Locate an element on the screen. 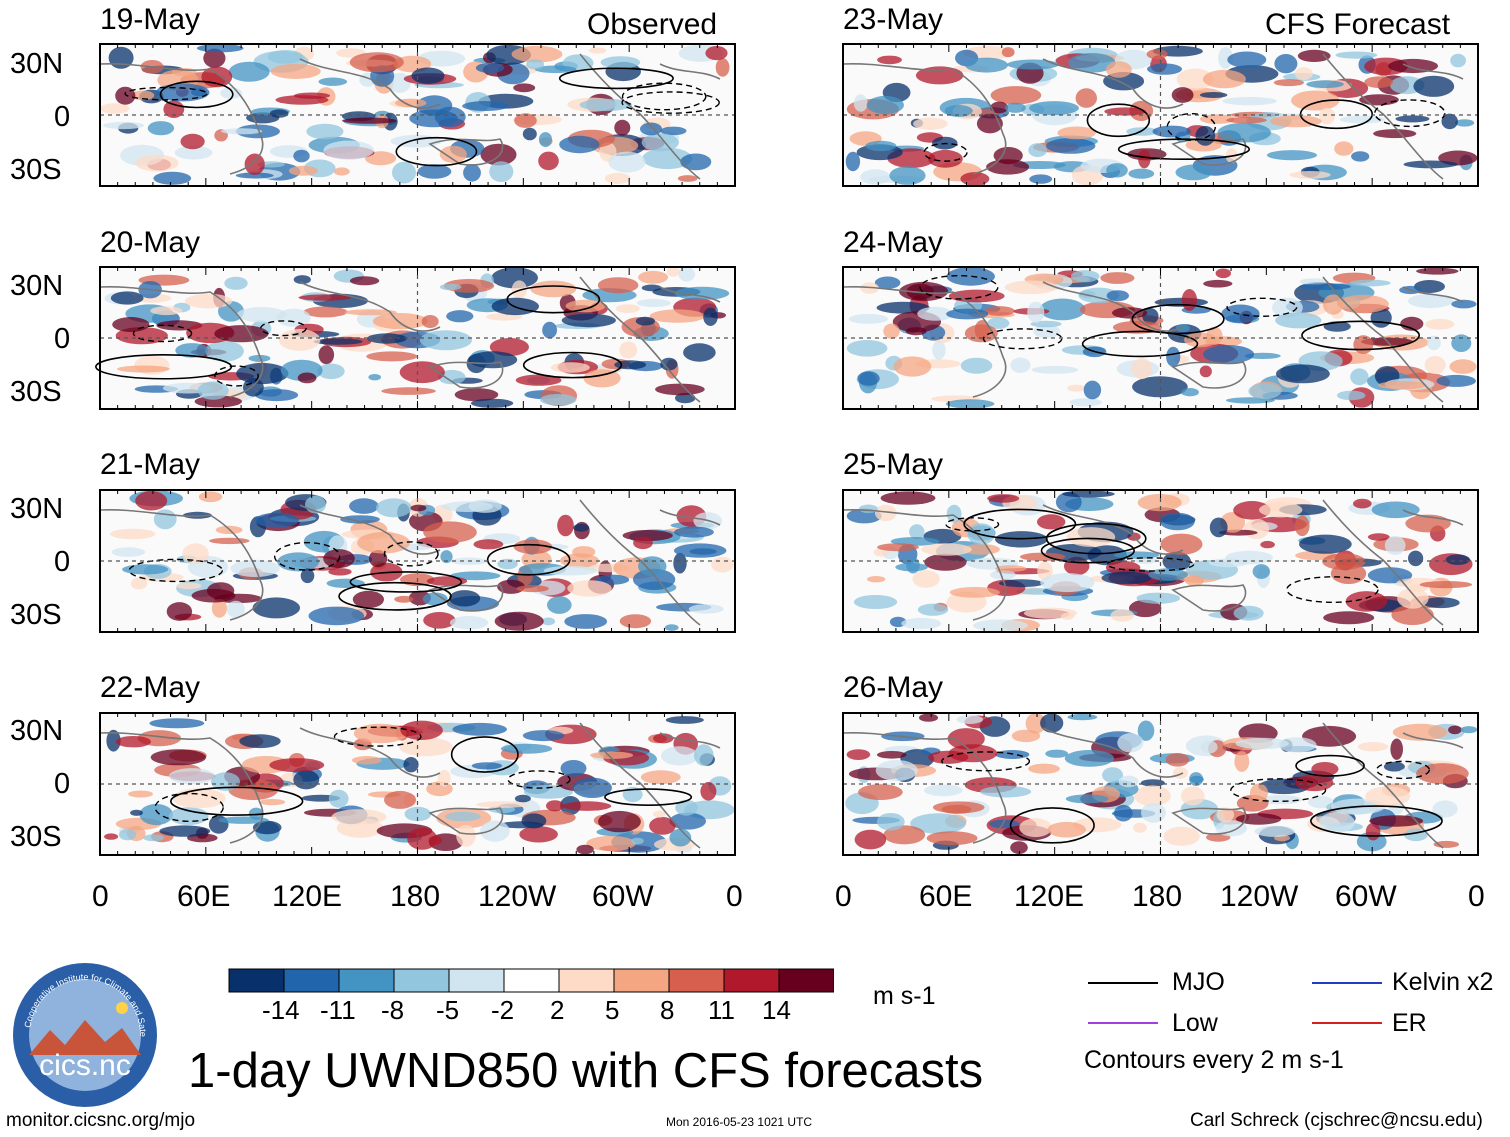 The image size is (1510, 1137). colorbar-tick: -14 is located at coordinates (281, 1010).